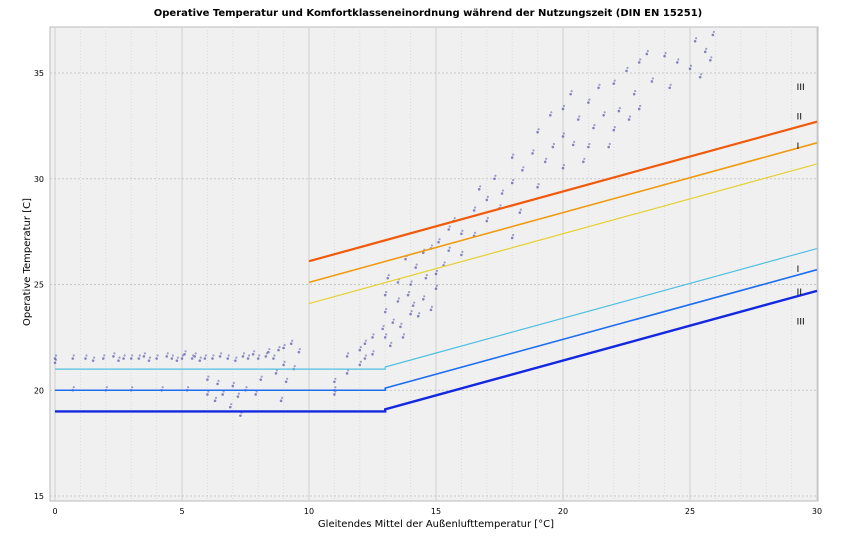 This screenshot has width=851, height=545. What do you see at coordinates (817, 511) in the screenshot?
I see `x-tick-label: 30` at bounding box center [817, 511].